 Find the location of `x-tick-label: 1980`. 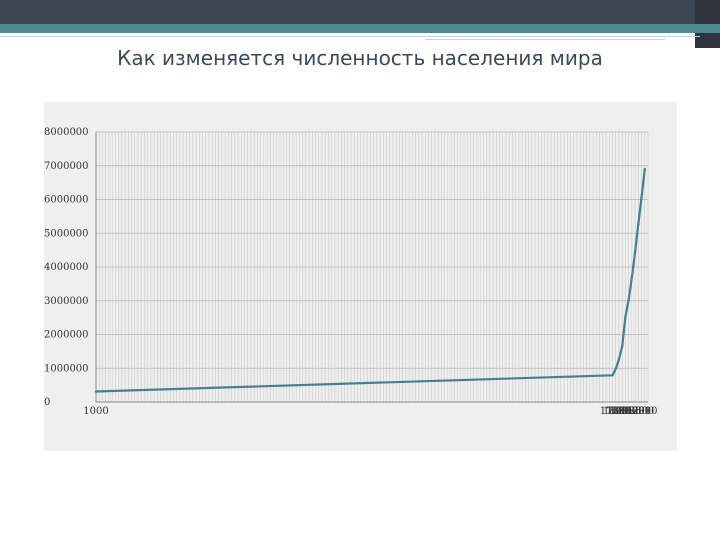

x-tick-label: 1980 is located at coordinates (634, 411).